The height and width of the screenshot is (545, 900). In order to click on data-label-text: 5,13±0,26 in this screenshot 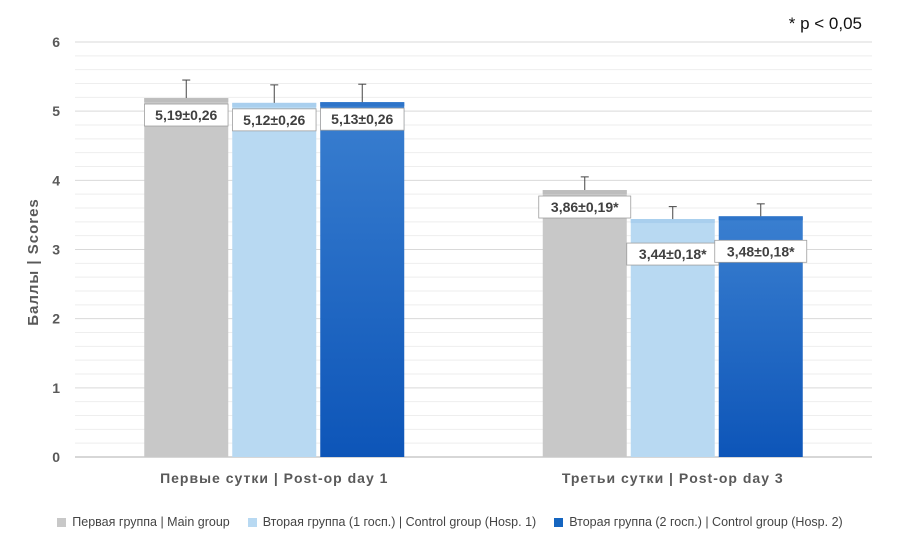, I will do `click(362, 119)`.